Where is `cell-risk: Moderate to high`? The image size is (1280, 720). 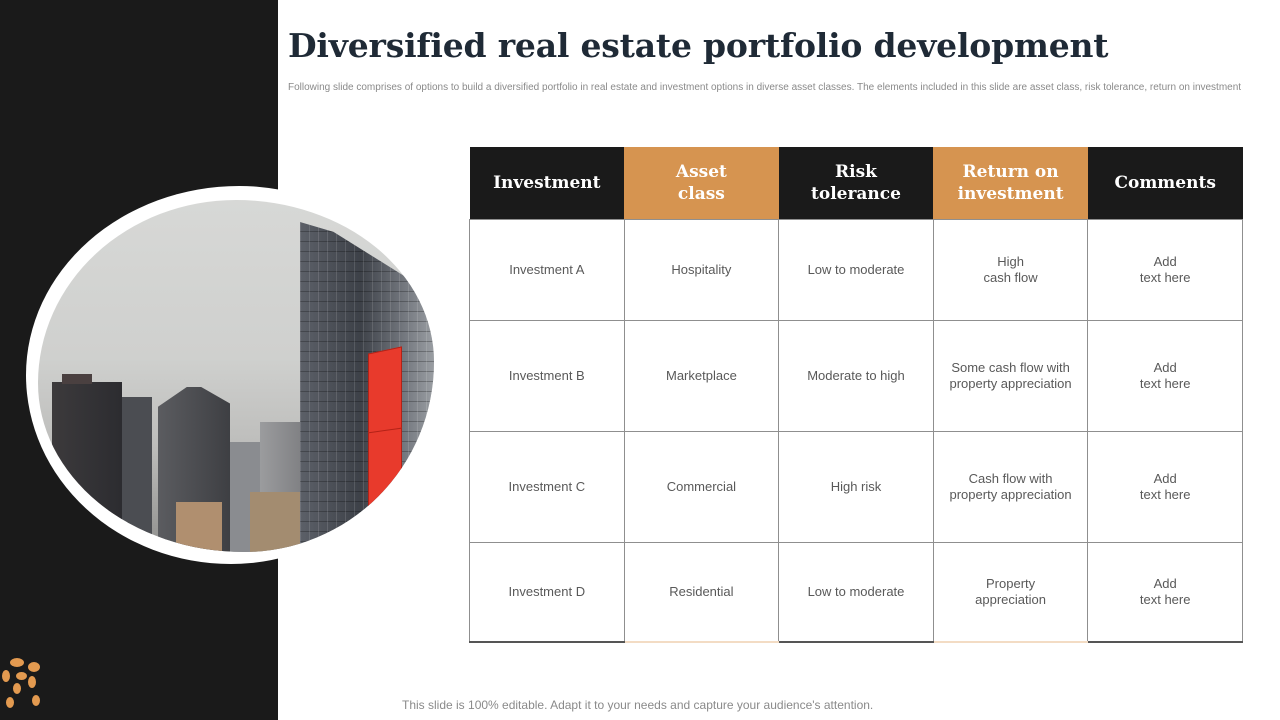 cell-risk: Moderate to high is located at coordinates (856, 375).